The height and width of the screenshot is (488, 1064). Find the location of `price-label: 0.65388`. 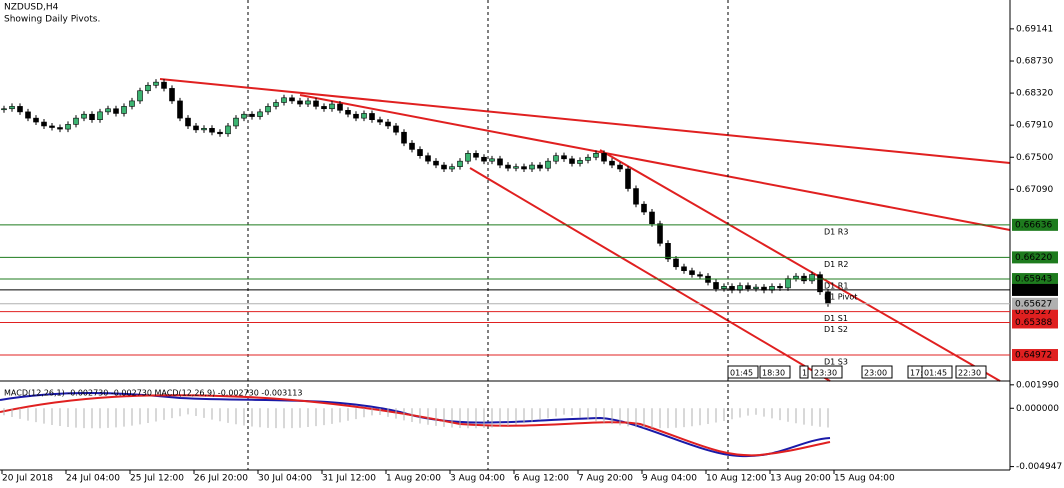

price-label: 0.65388 is located at coordinates (1033, 323).